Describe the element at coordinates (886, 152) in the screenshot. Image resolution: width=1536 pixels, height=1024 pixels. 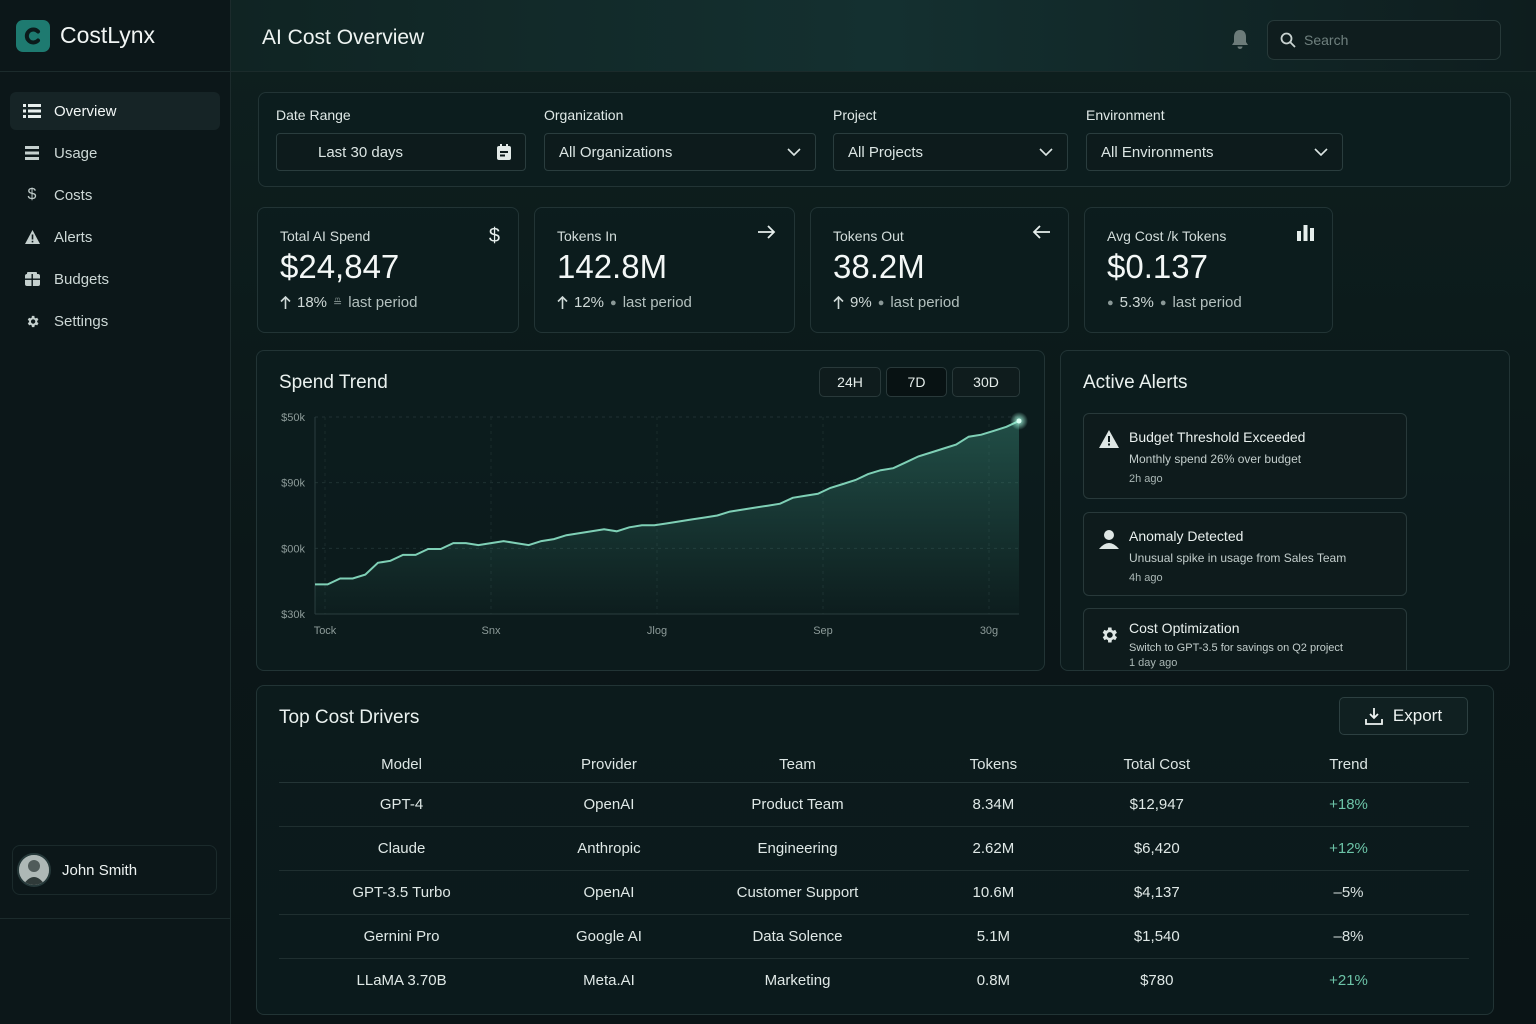
I see `project-value: All Projects` at that location.